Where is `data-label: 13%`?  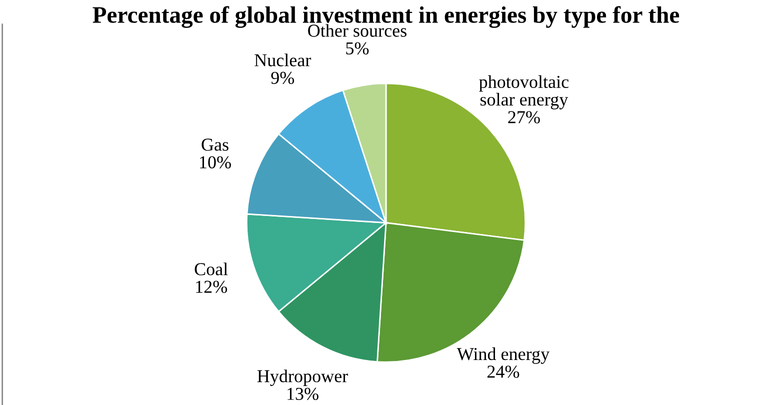
data-label: 13% is located at coordinates (303, 394).